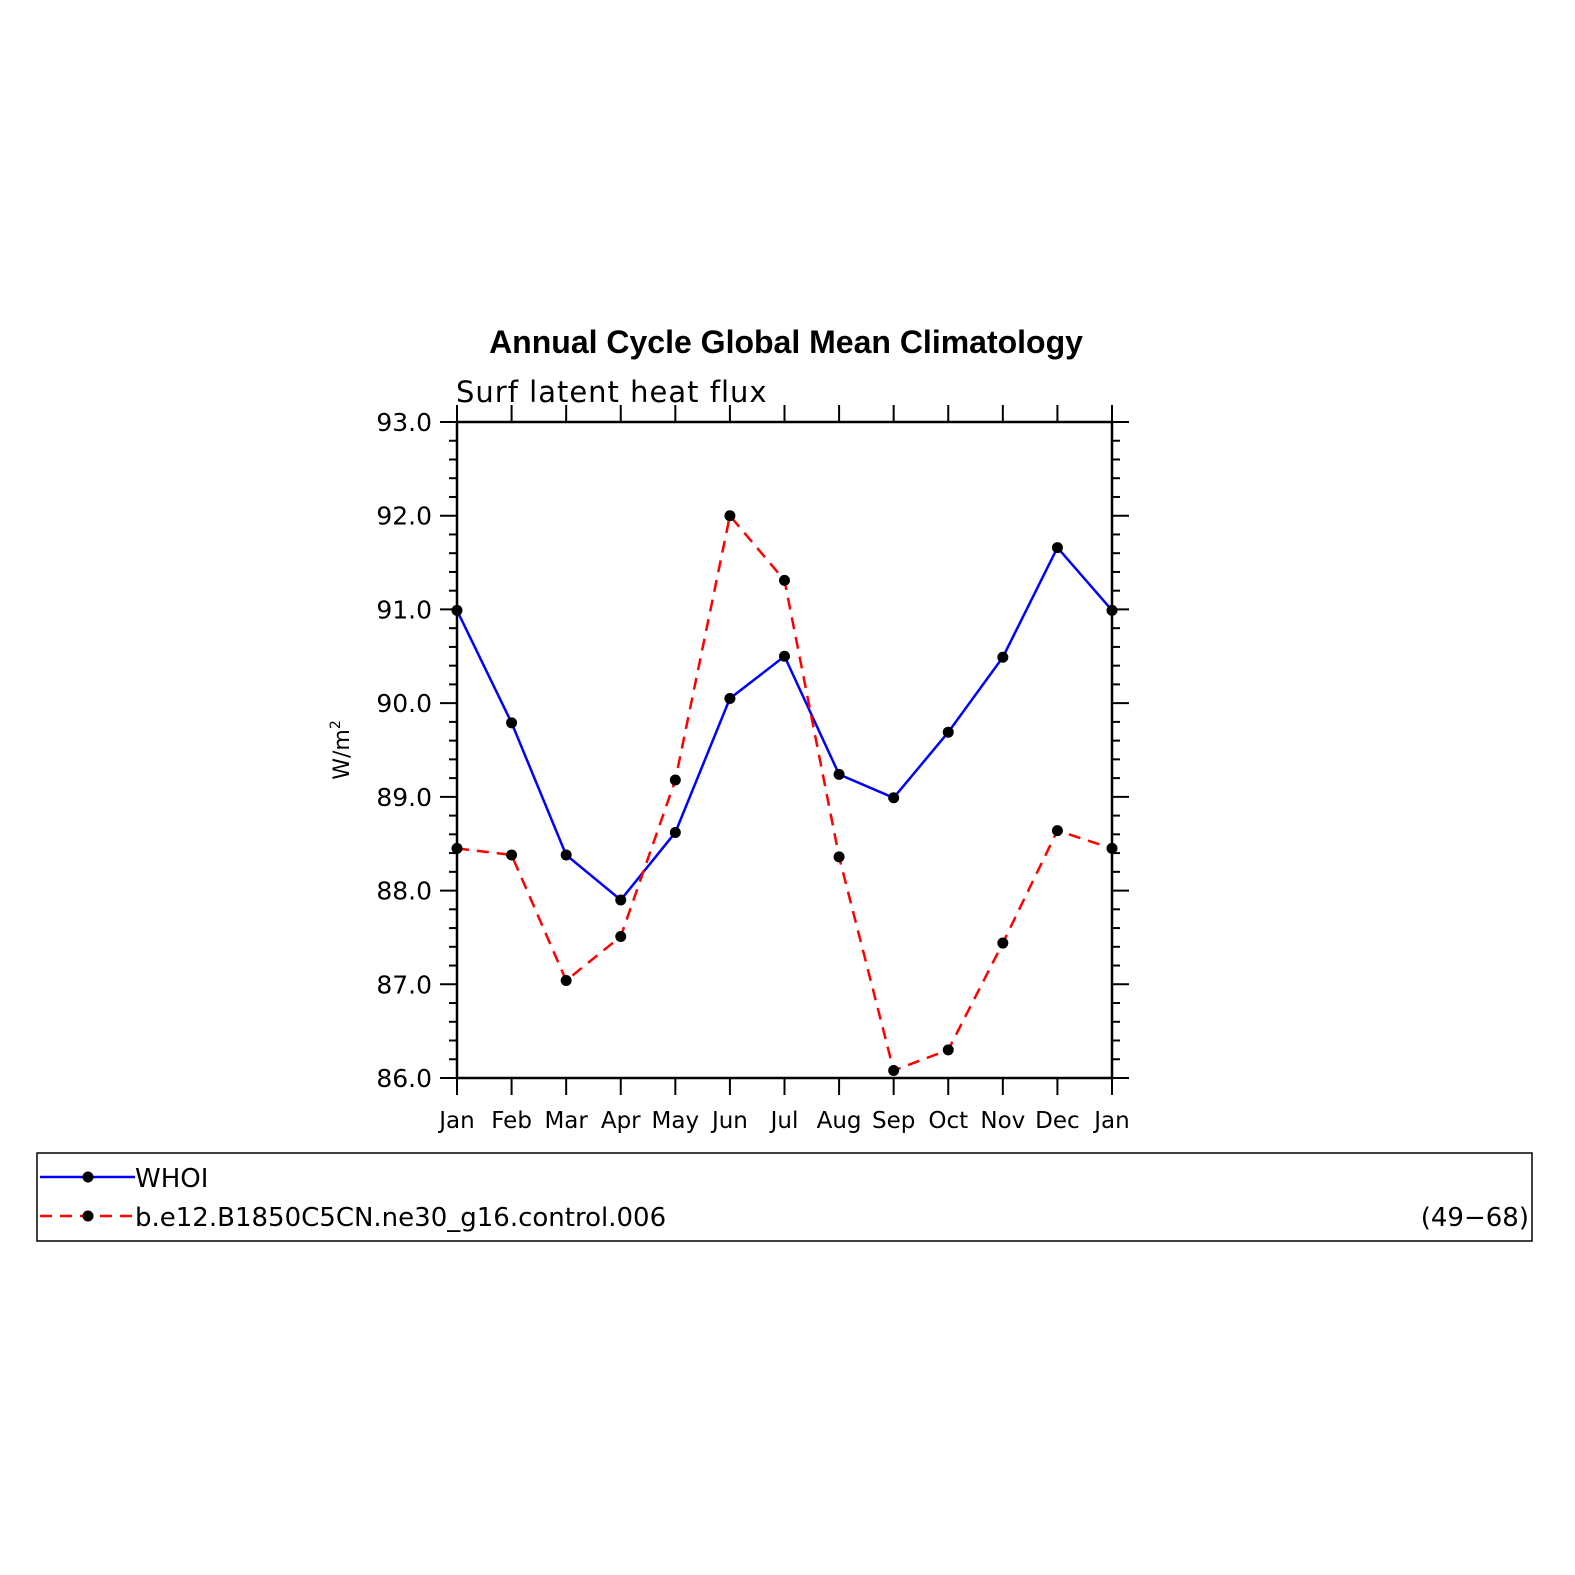  Describe the element at coordinates (404, 797) in the screenshot. I see `y-tick-label: 89.0` at that location.